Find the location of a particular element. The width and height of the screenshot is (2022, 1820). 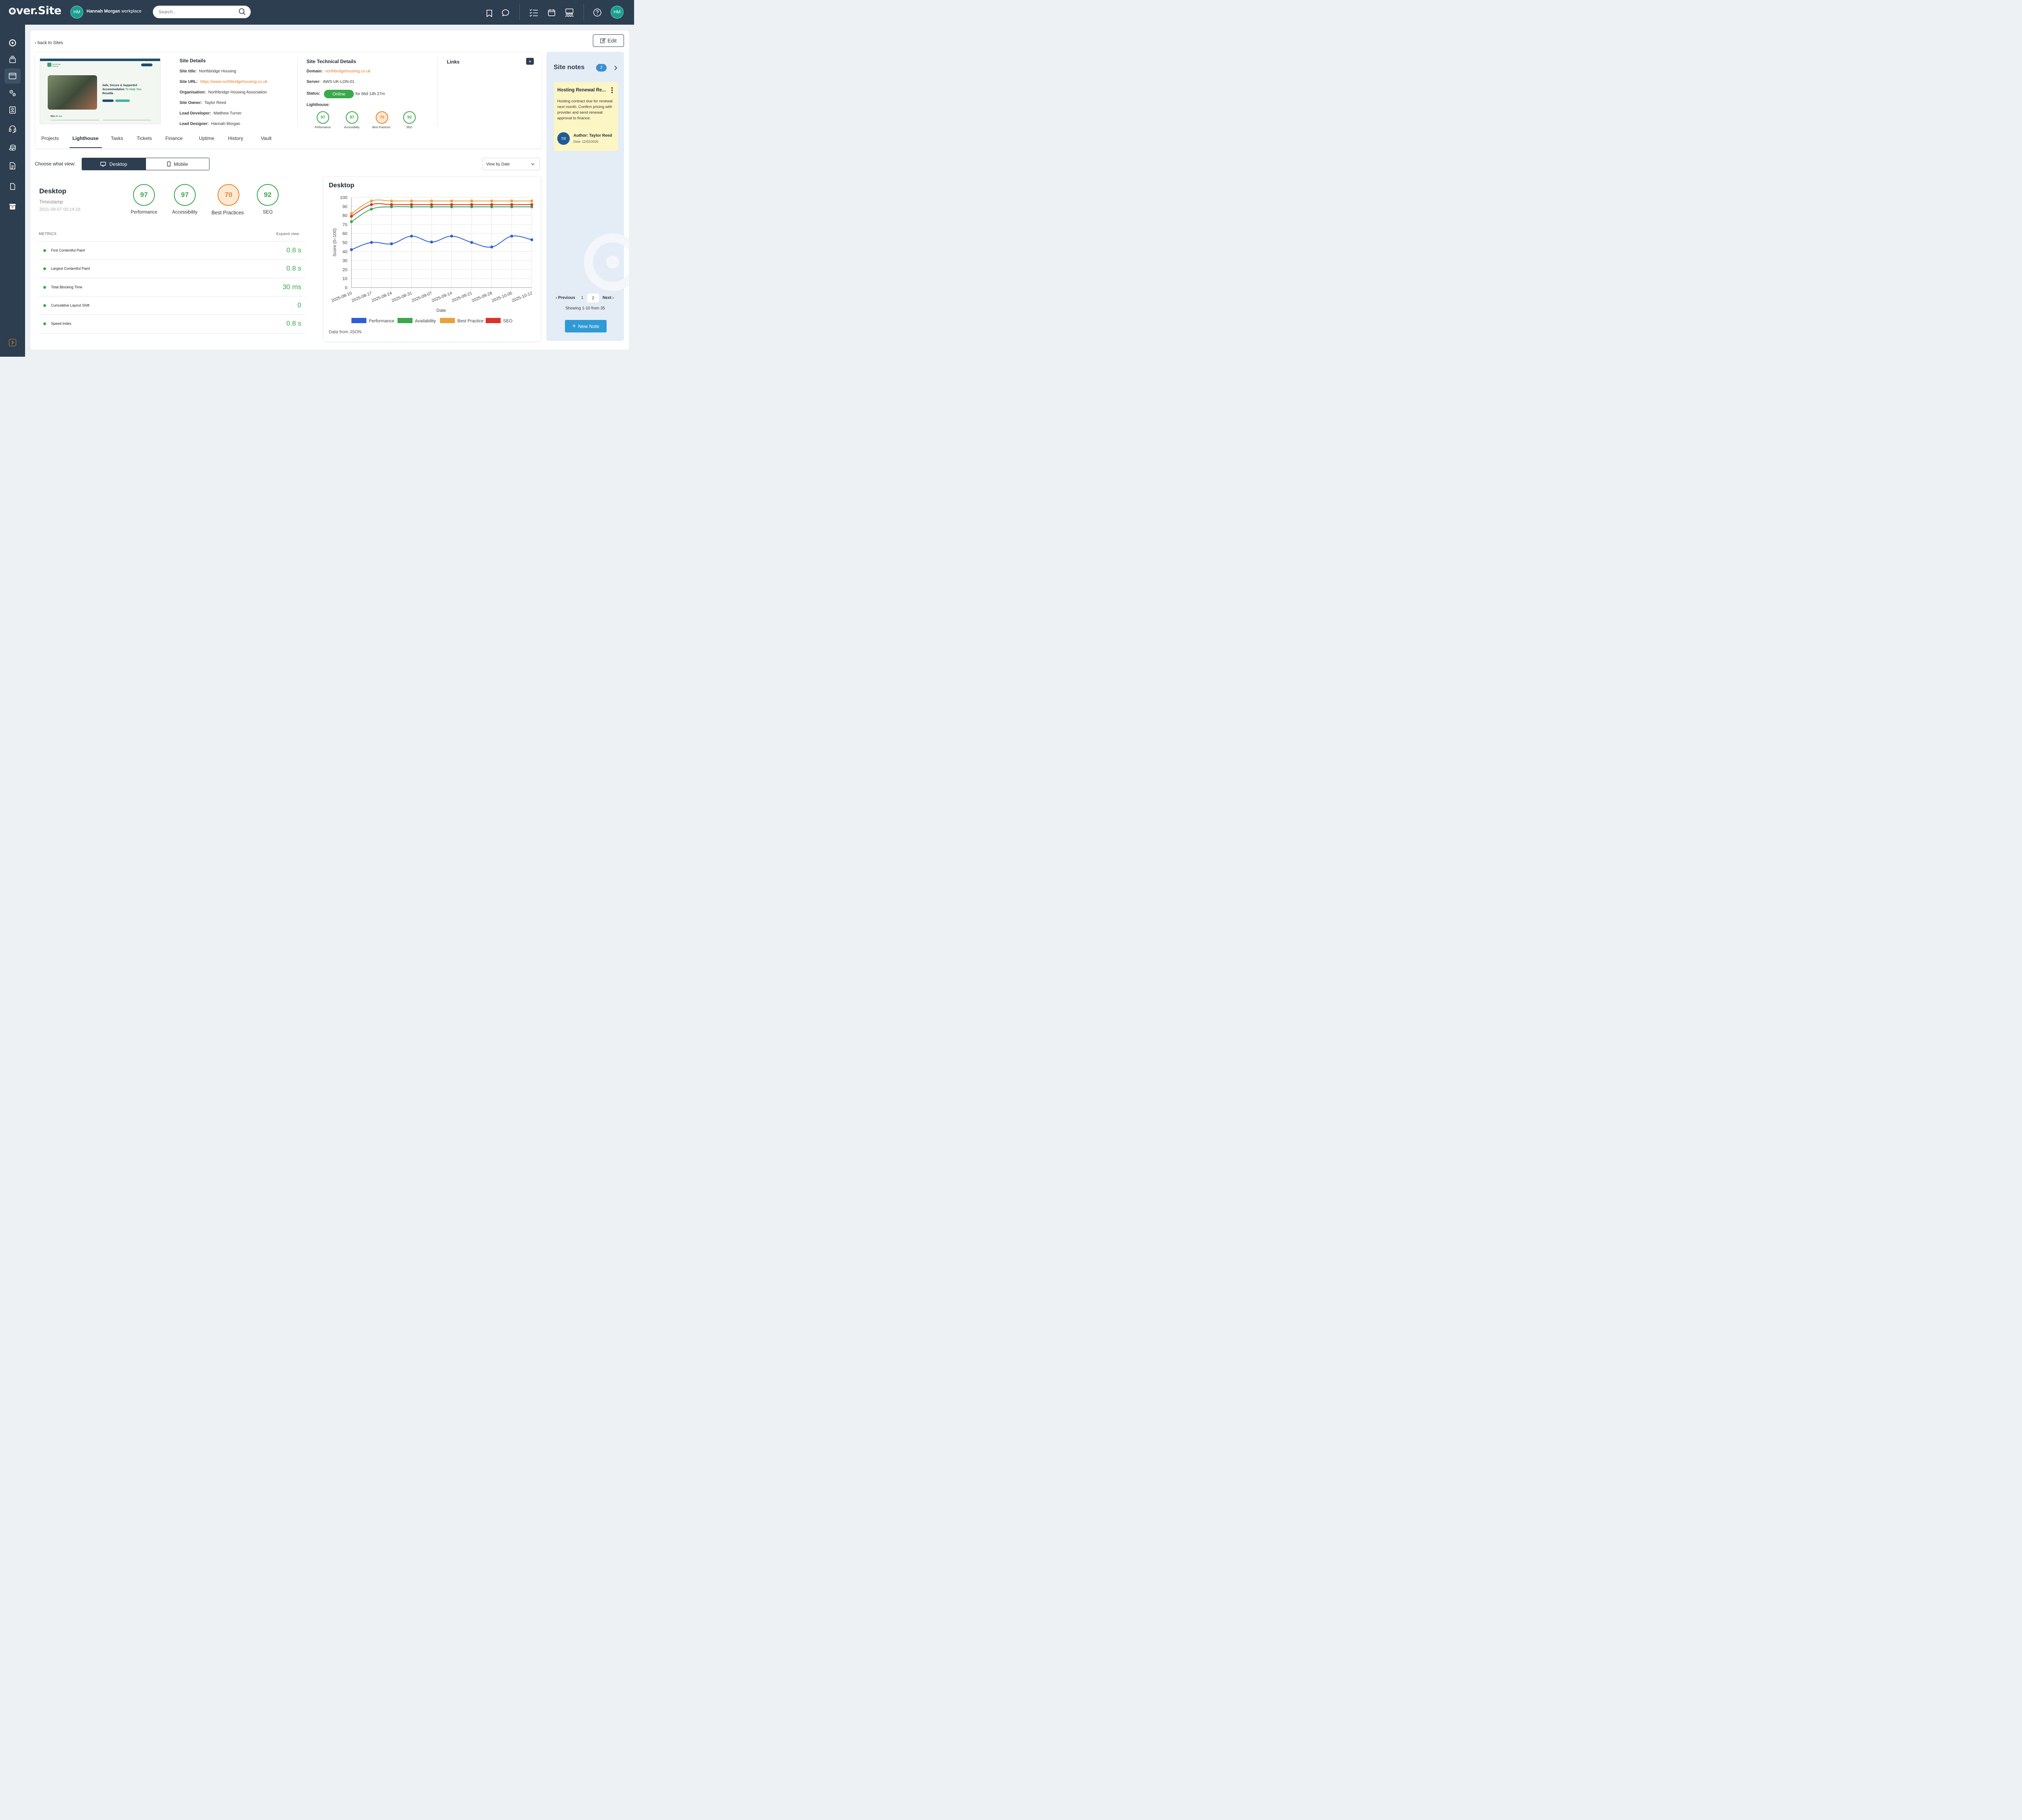

status-dot is located at coordinates (44, 268).